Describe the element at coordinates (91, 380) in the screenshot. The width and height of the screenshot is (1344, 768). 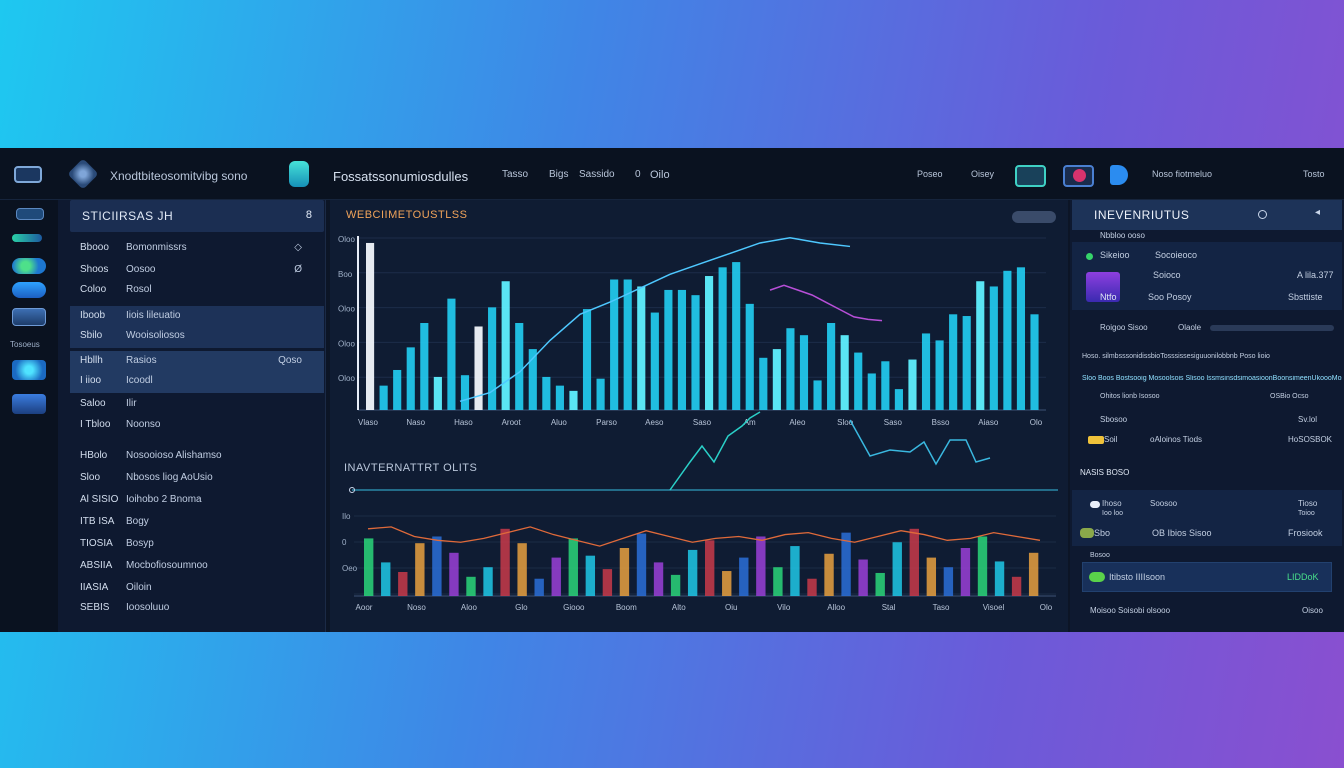
I see `sidebar-row-a: I iioo` at that location.